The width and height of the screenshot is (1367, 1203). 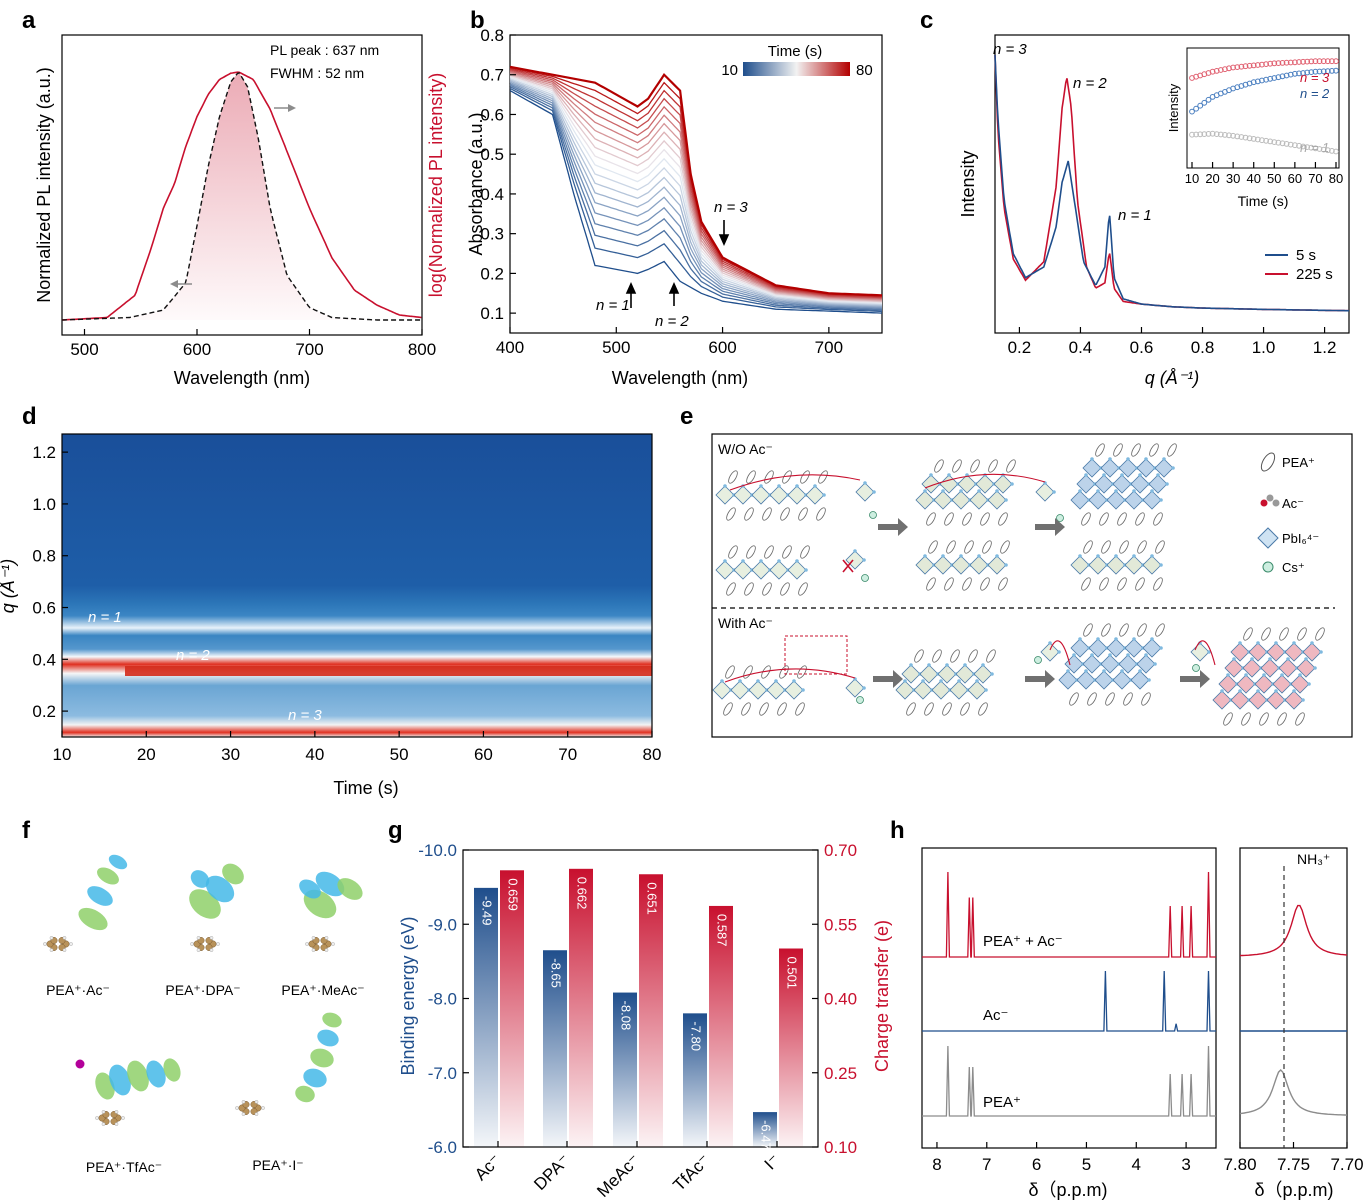 I want to click on panel-c-inset-xlabel: Time (s), so click(x=1263, y=201).